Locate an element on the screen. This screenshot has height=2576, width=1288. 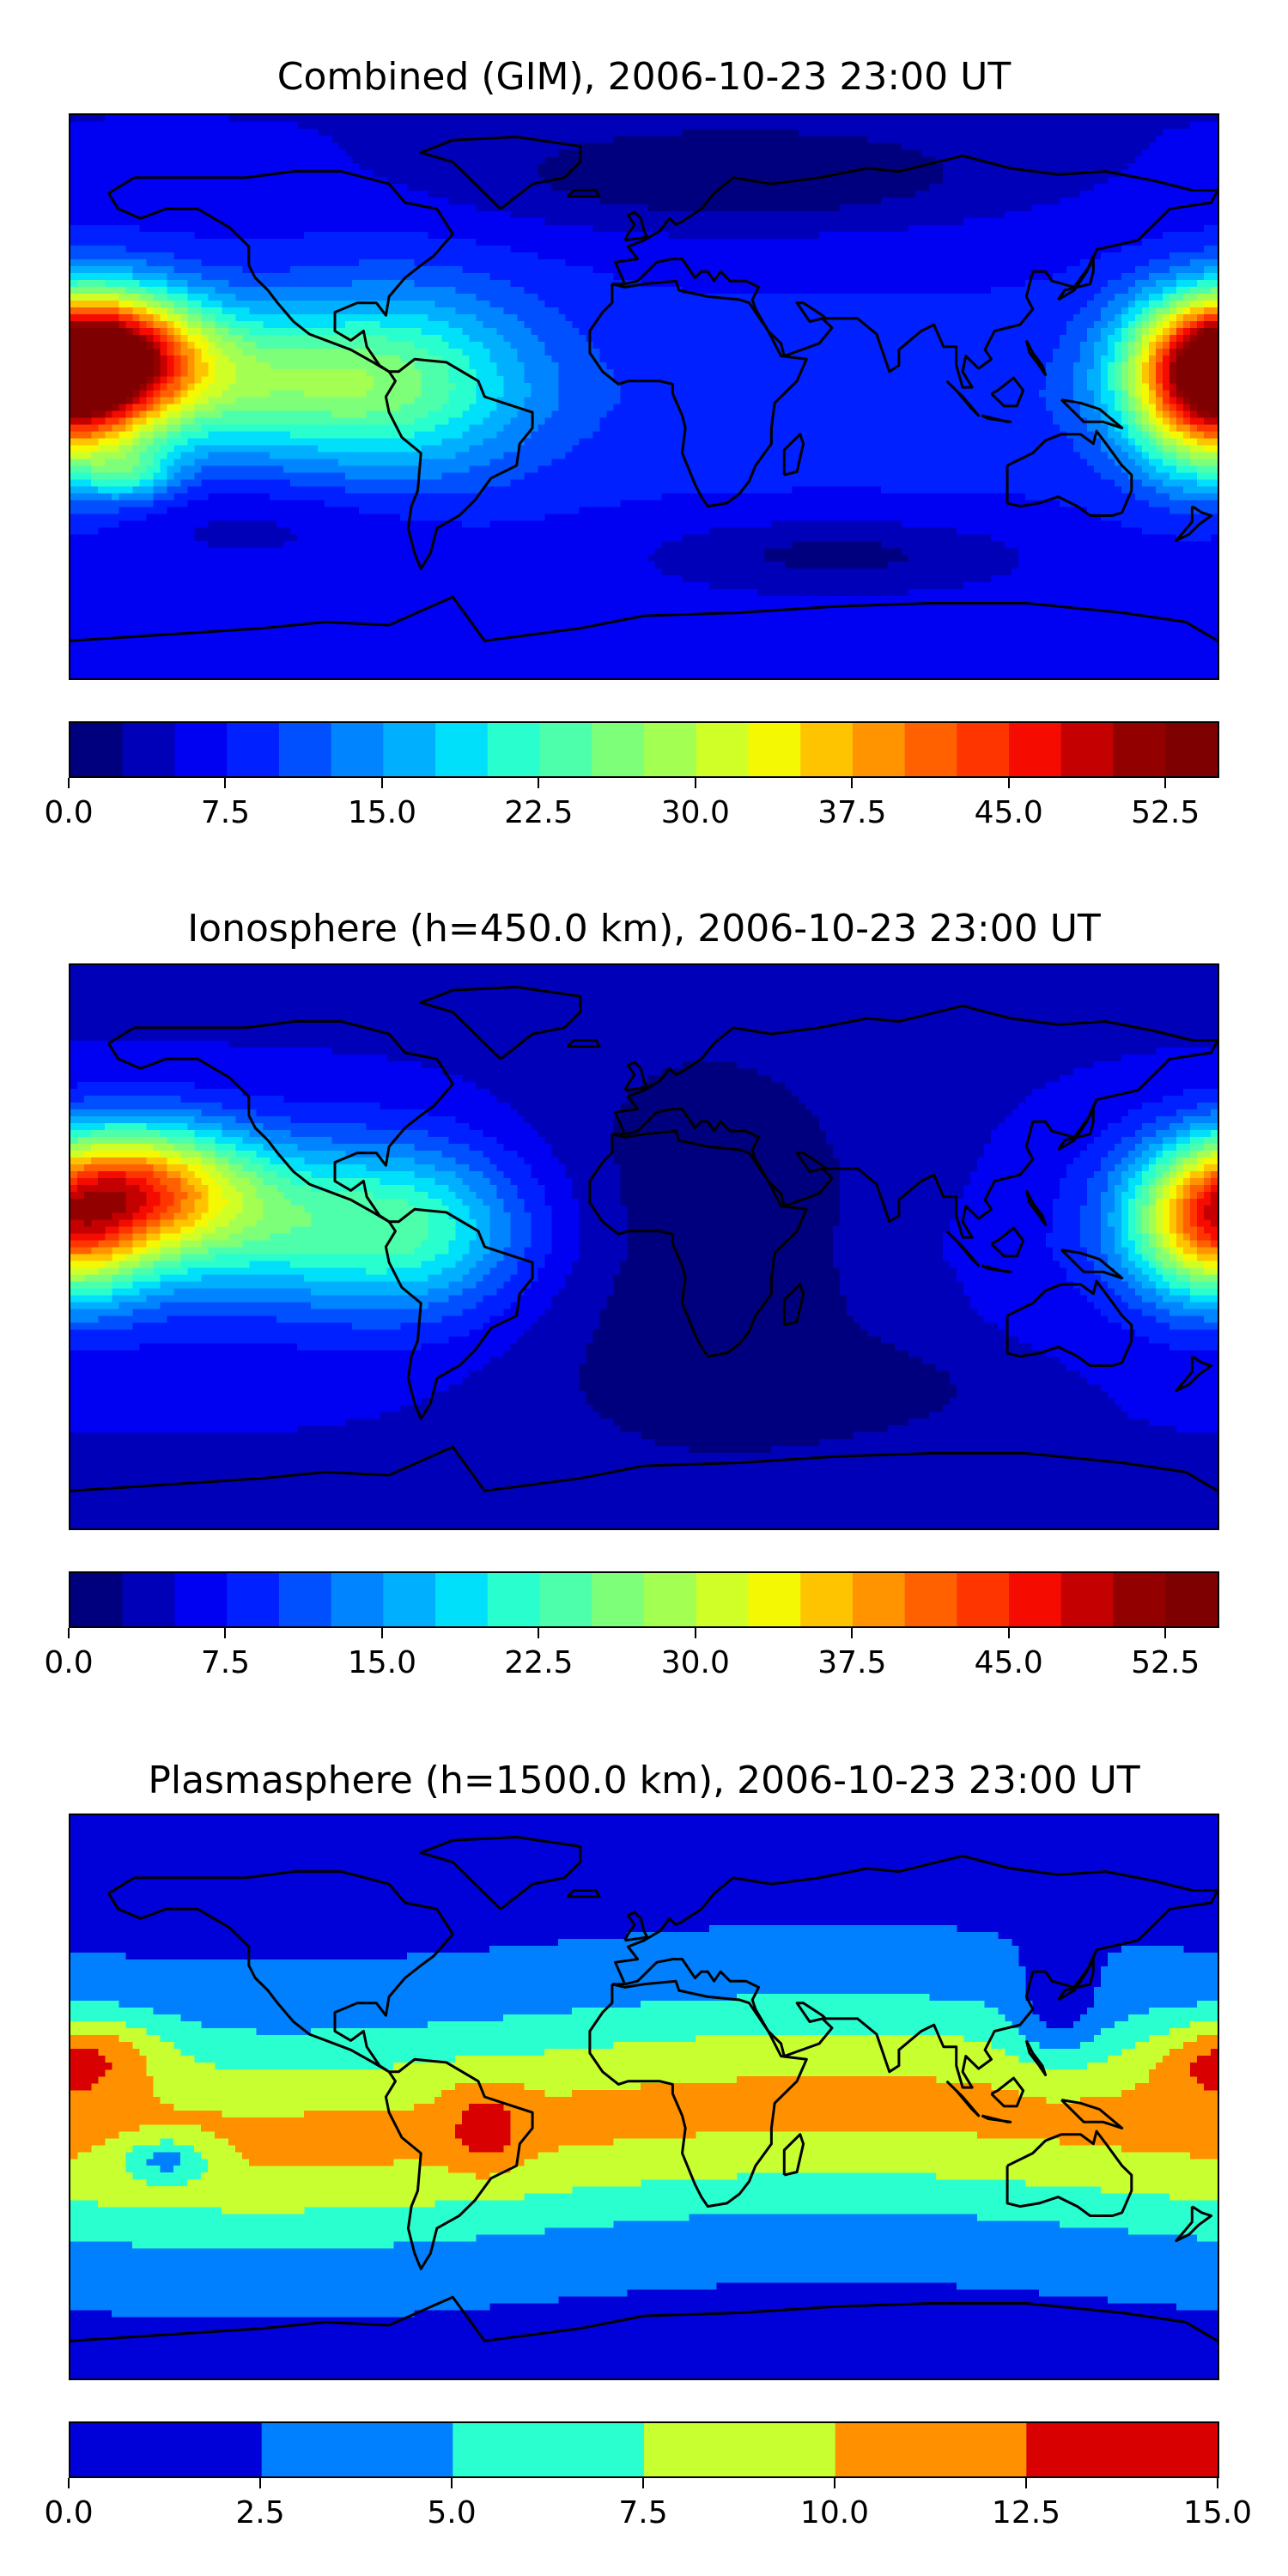
colorbar-tick-label: 45.0 is located at coordinates (1009, 812).